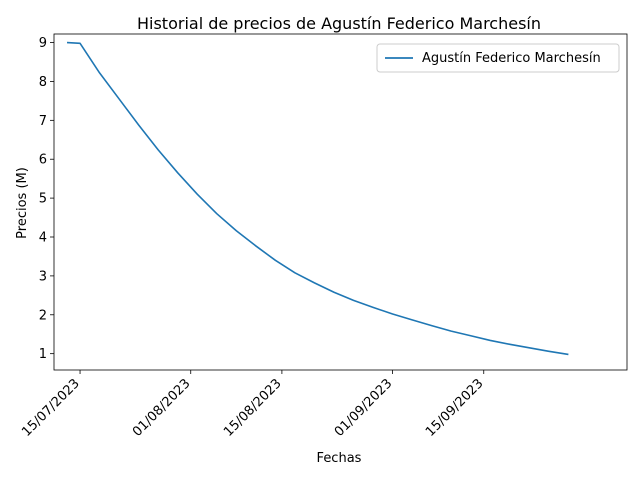  What do you see at coordinates (43, 121) in the screenshot?
I see `y-tick-label: 7` at bounding box center [43, 121].